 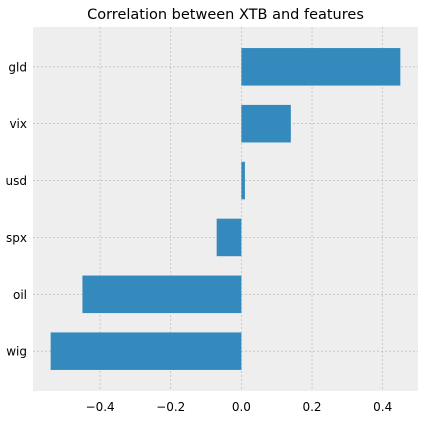 I want to click on x-tick-label: −0.2, so click(x=170, y=407).